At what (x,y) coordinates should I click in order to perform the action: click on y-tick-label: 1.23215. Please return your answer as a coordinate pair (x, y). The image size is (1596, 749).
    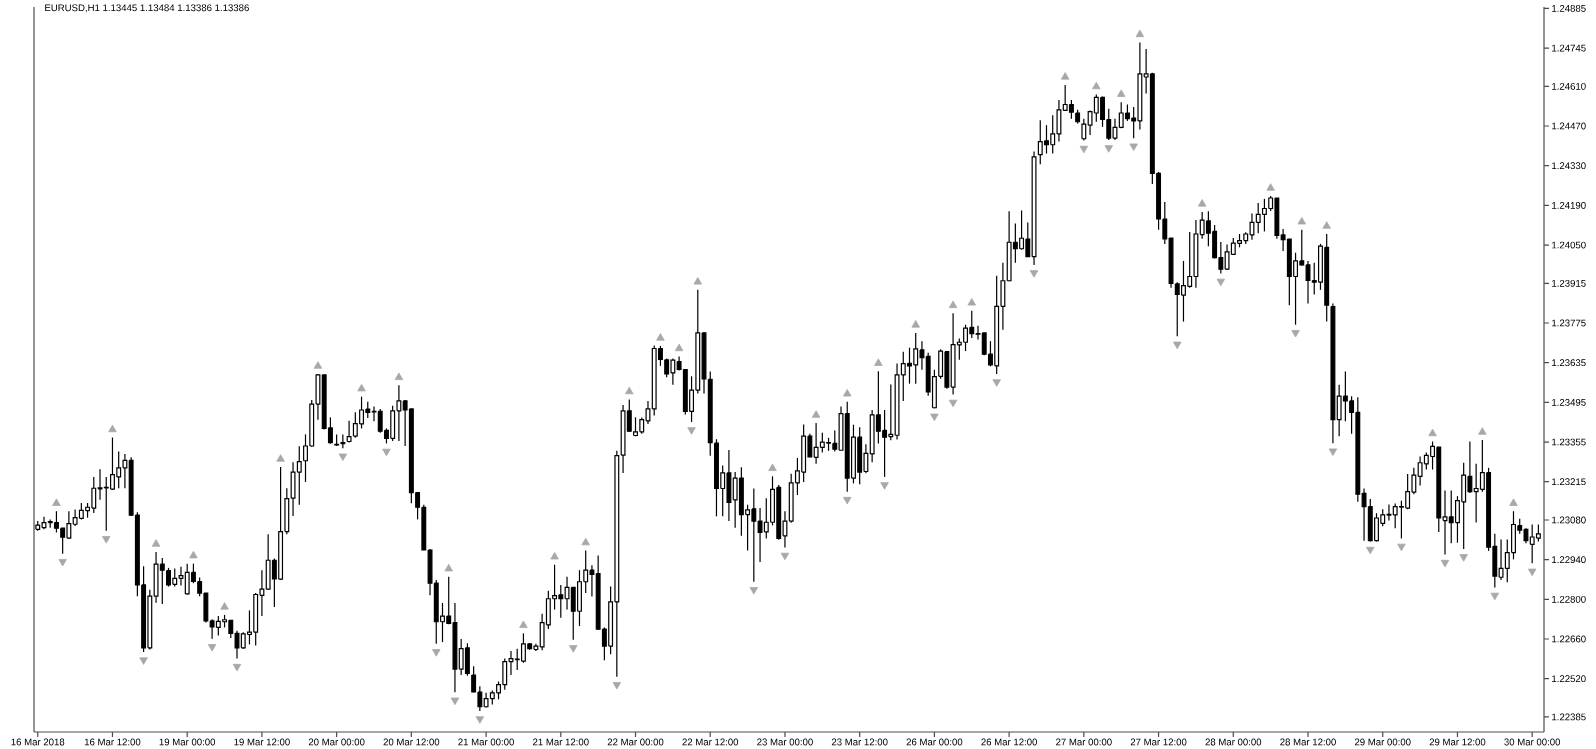
    Looking at the image, I should click on (1569, 482).